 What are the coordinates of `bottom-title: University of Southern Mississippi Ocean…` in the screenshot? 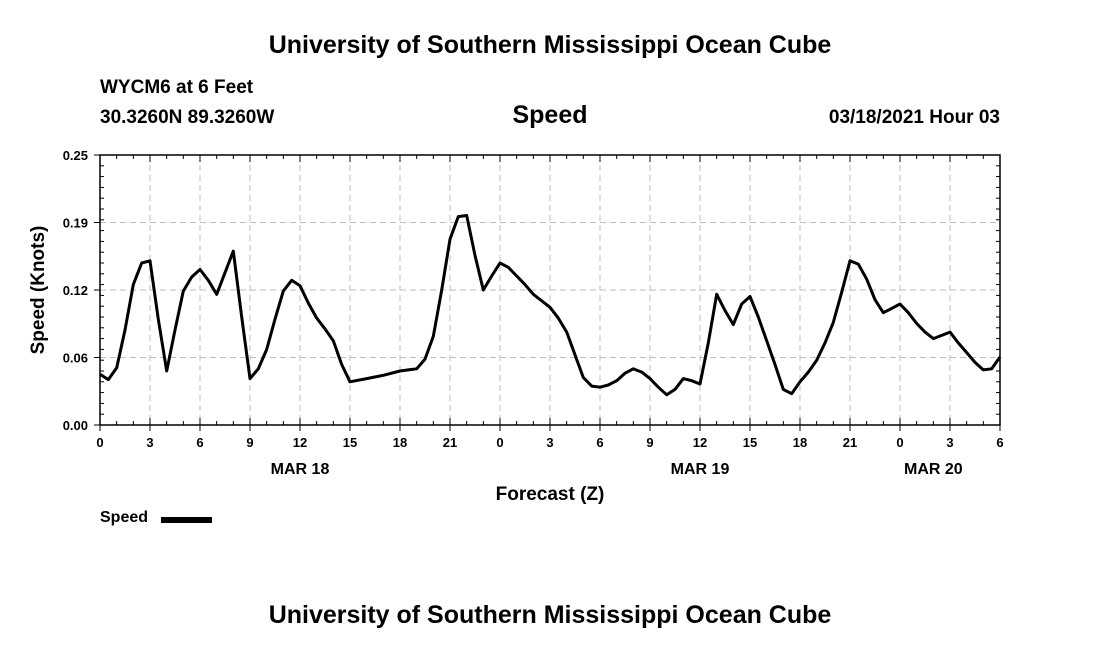 It's located at (550, 615).